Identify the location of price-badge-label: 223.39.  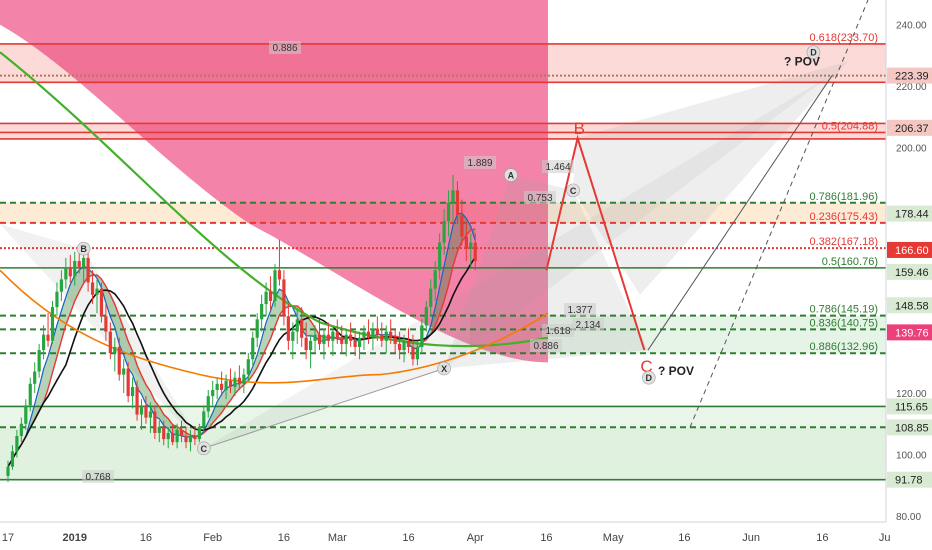
(912, 77).